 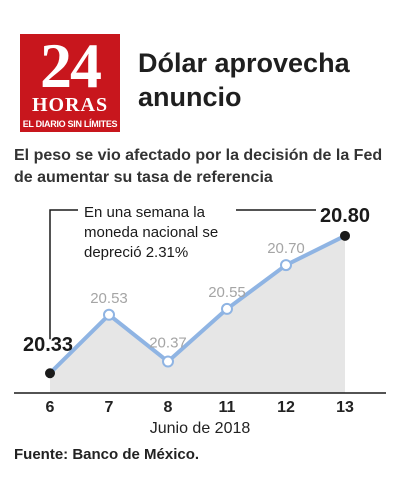 I want to click on x-tick-label: 13, so click(x=345, y=407).